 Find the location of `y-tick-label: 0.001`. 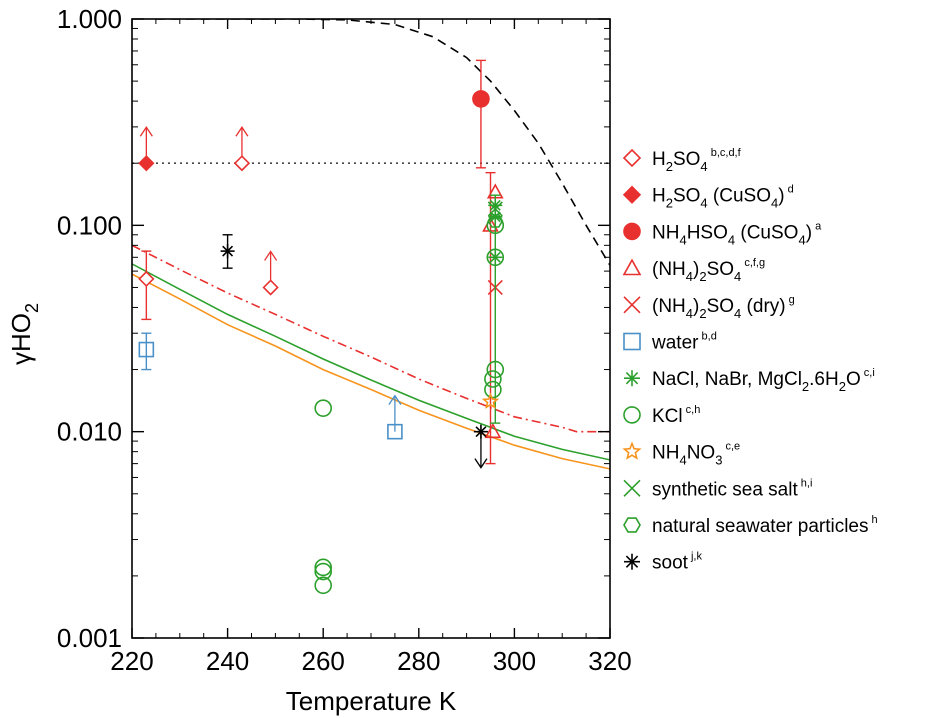

y-tick-label: 0.001 is located at coordinates (89, 638).